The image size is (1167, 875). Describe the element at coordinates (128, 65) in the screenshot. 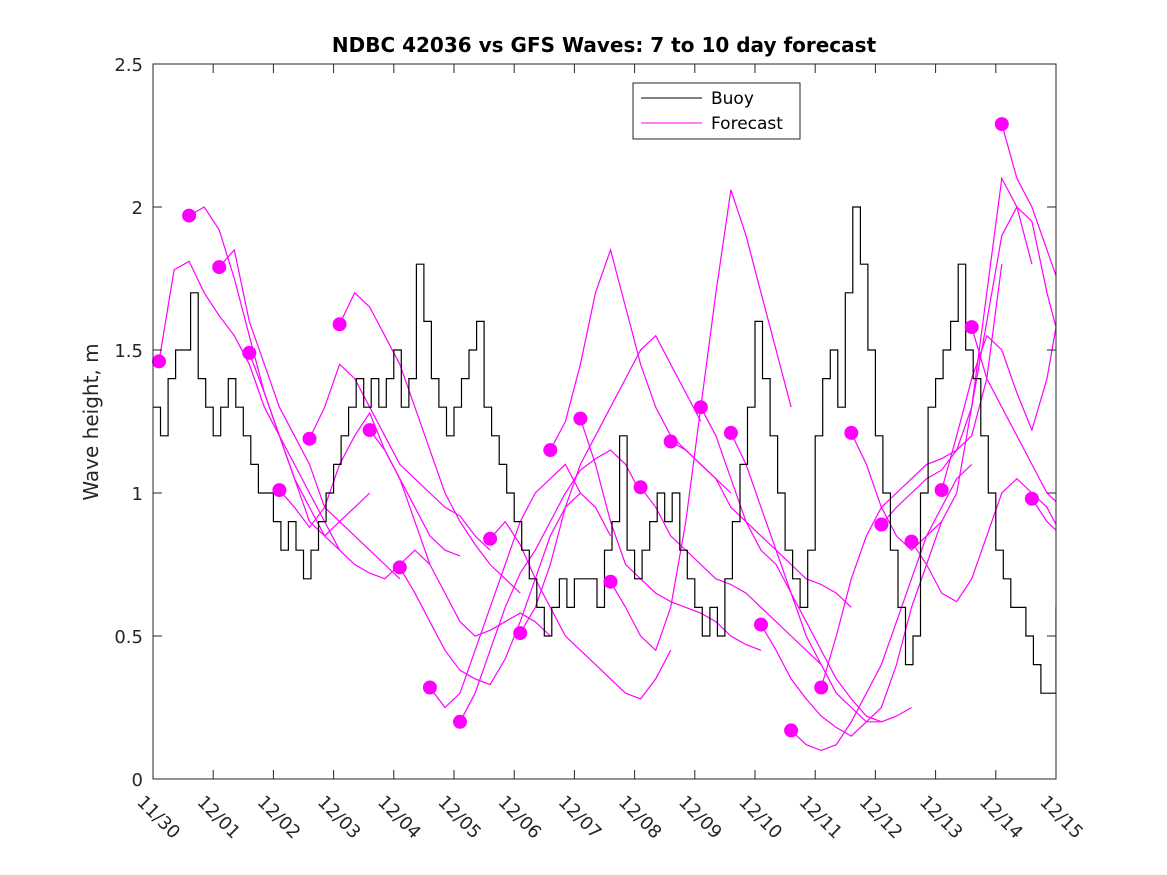

I see `y-tick-label: 2.5` at that location.